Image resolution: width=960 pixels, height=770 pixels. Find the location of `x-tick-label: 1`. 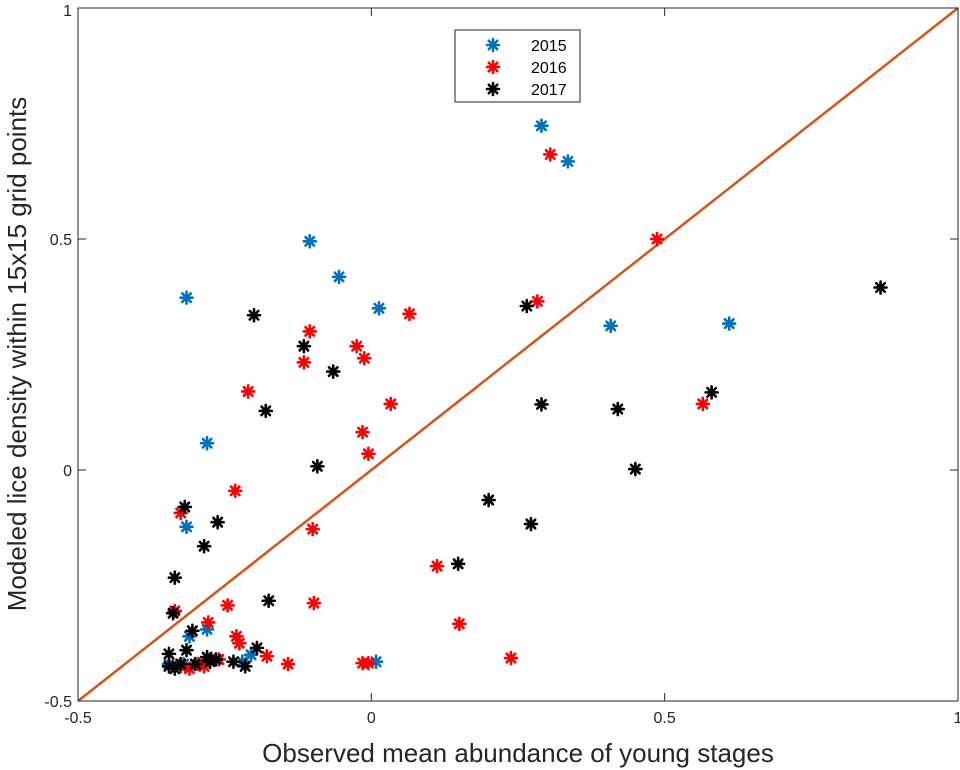

x-tick-label: 1 is located at coordinates (957, 718).